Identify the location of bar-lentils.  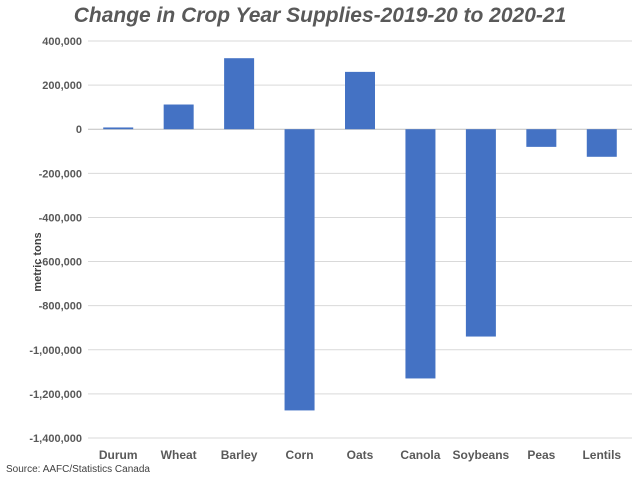
(601, 143).